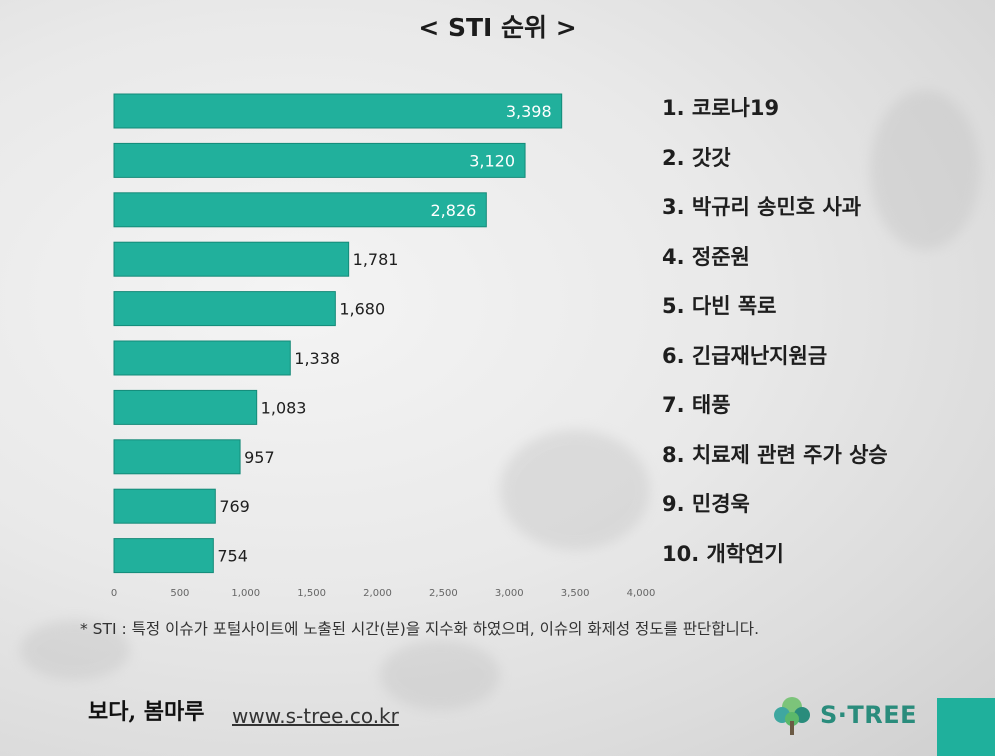  What do you see at coordinates (706, 256) in the screenshot?
I see `ranking-item: 4. 정준원` at bounding box center [706, 256].